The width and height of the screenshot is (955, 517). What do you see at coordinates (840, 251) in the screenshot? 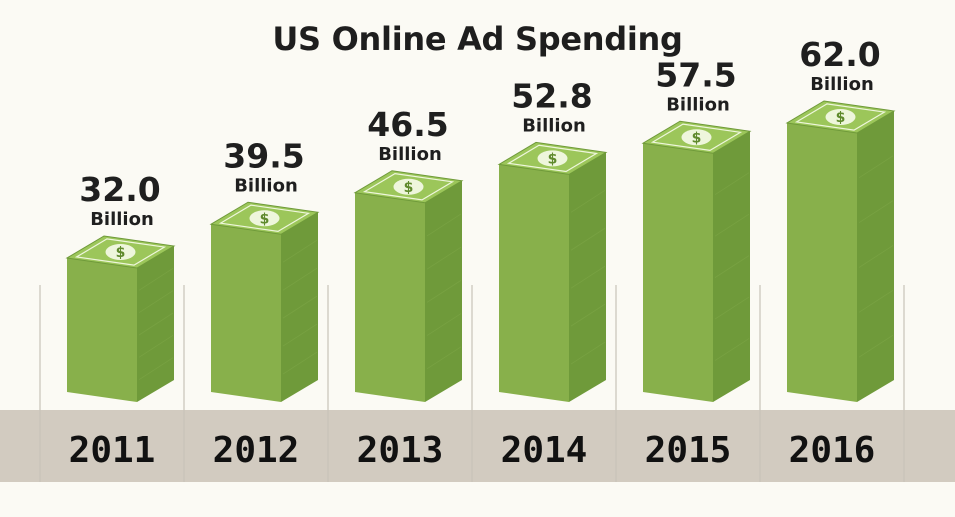
I see `bar-2016: $` at bounding box center [840, 251].